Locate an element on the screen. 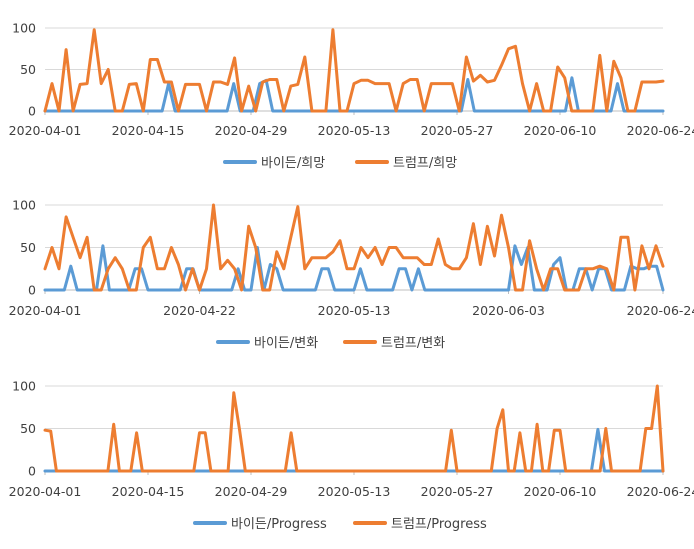 The height and width of the screenshot is (549, 694). legend-label: 바이든/Progress is located at coordinates (279, 524).